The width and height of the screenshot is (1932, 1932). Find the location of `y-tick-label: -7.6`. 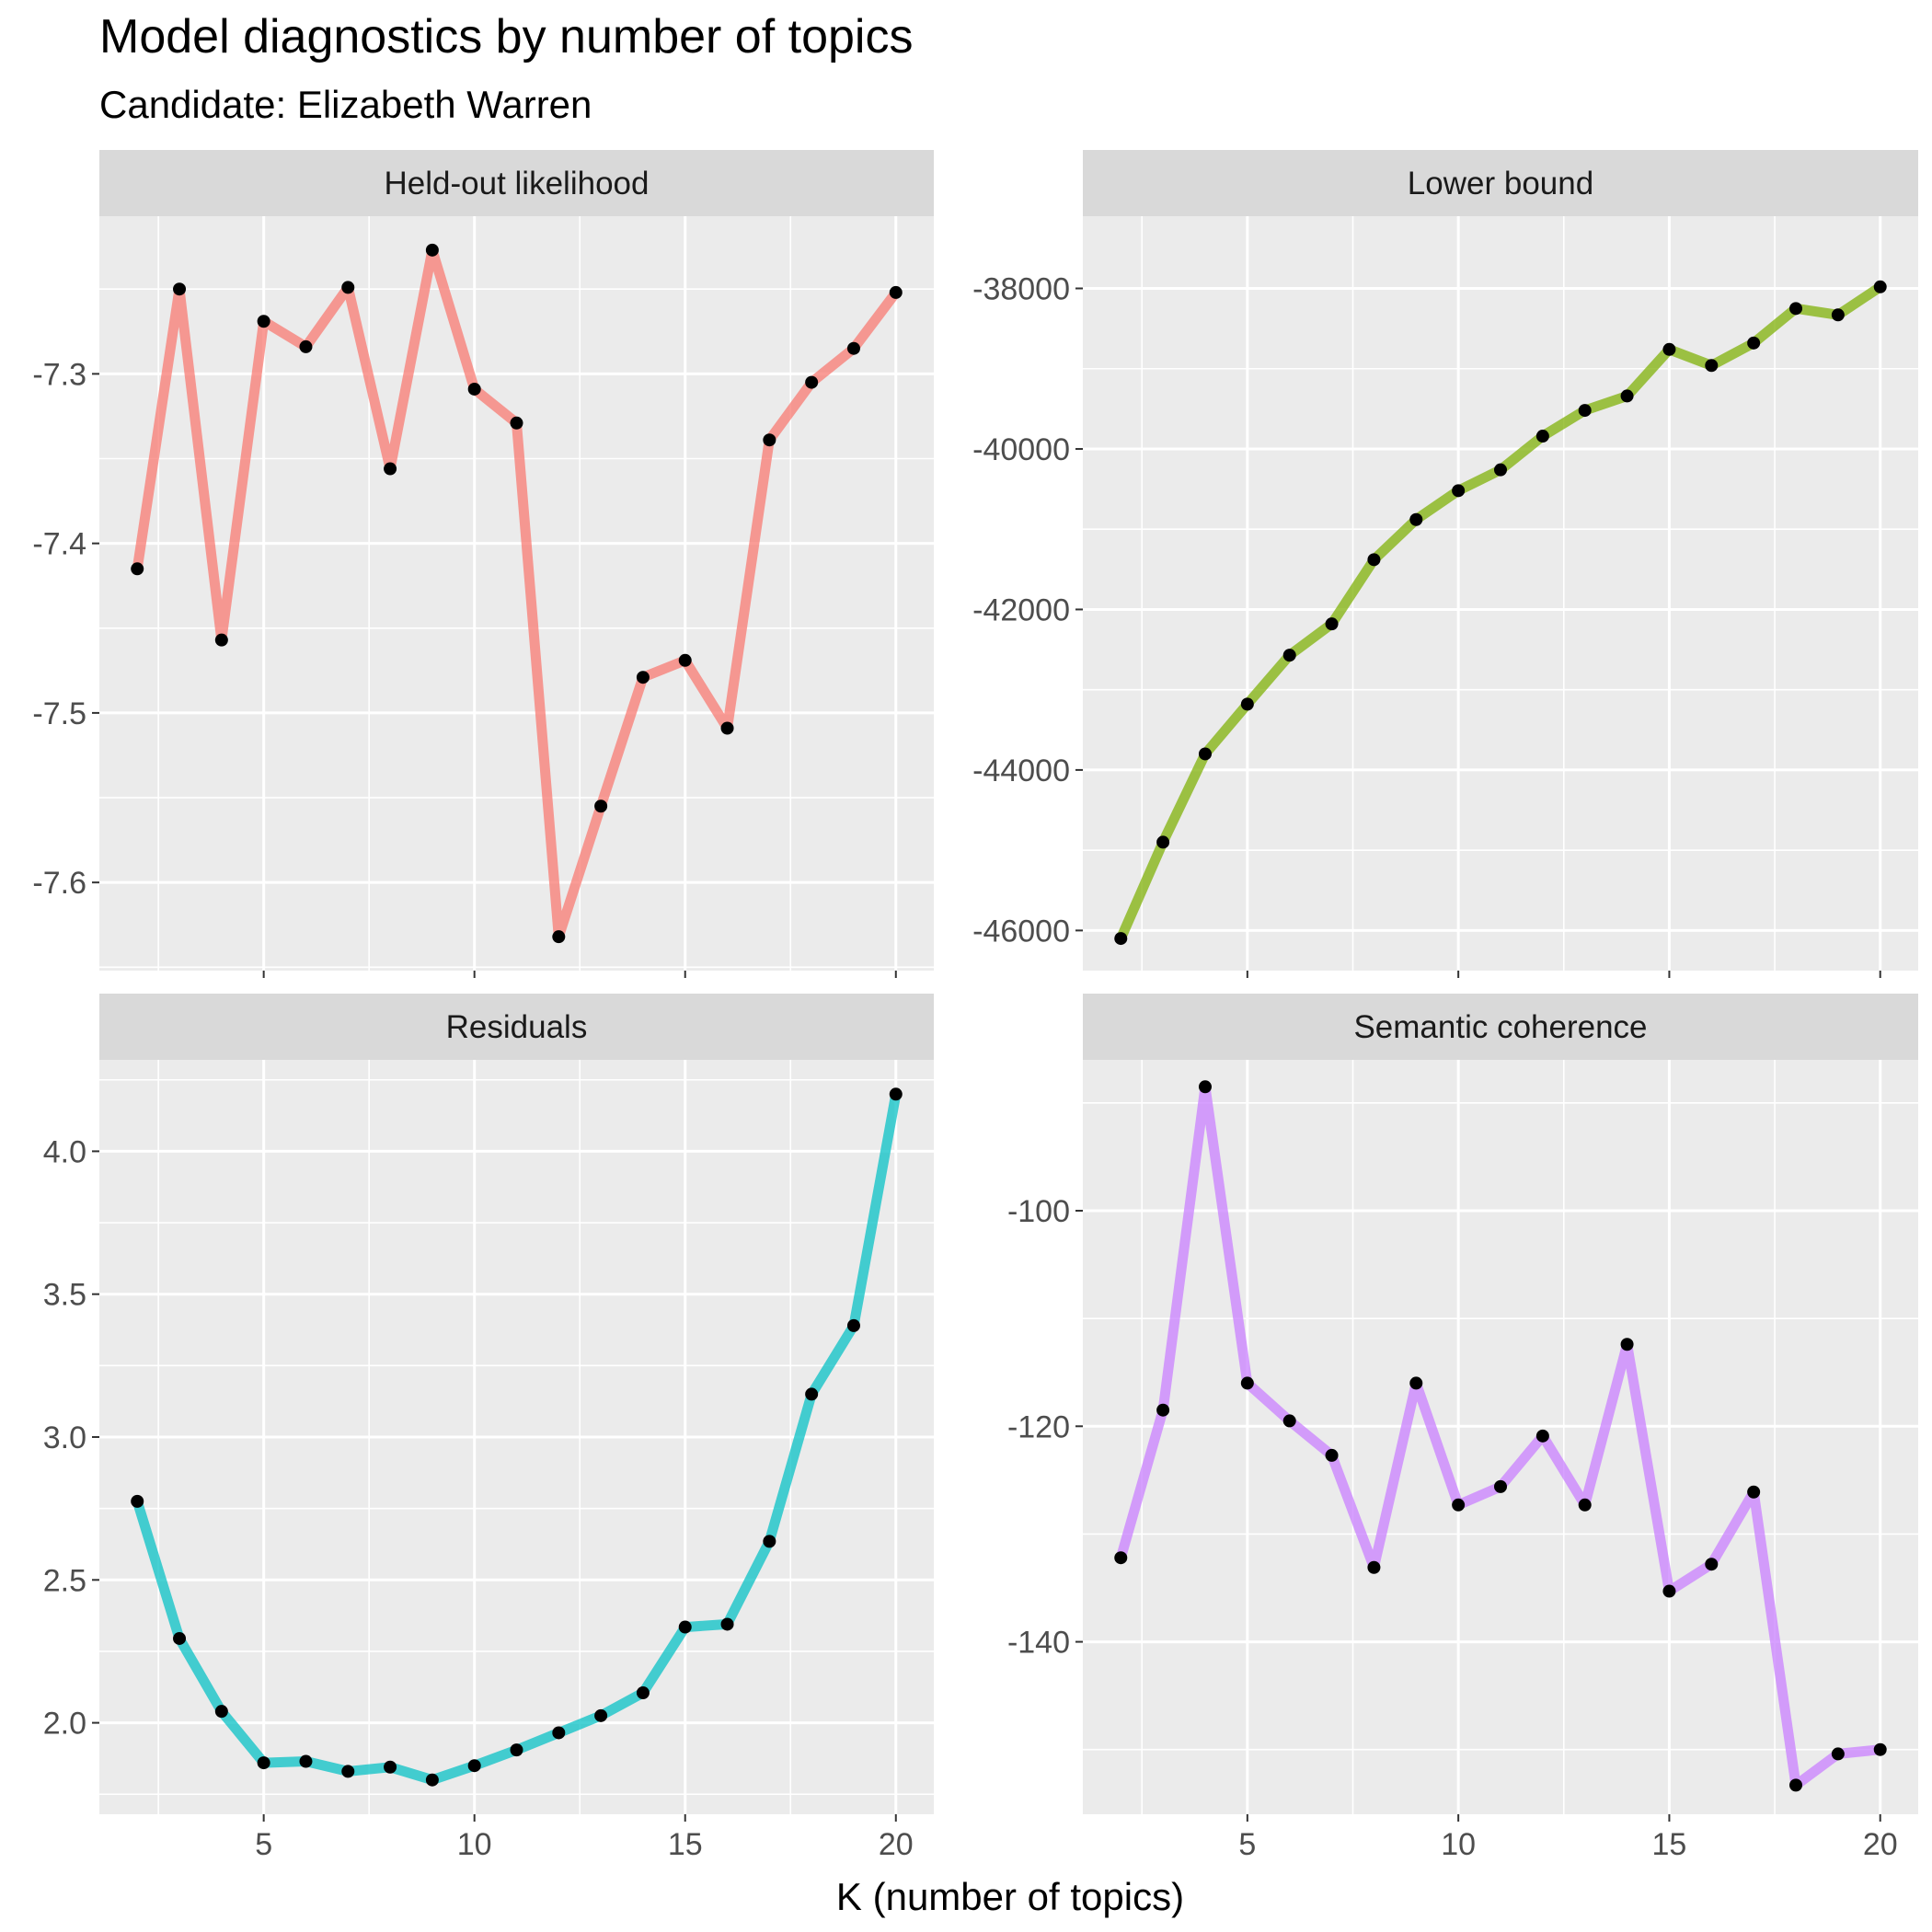

y-tick-label: -7.6 is located at coordinates (59, 883).